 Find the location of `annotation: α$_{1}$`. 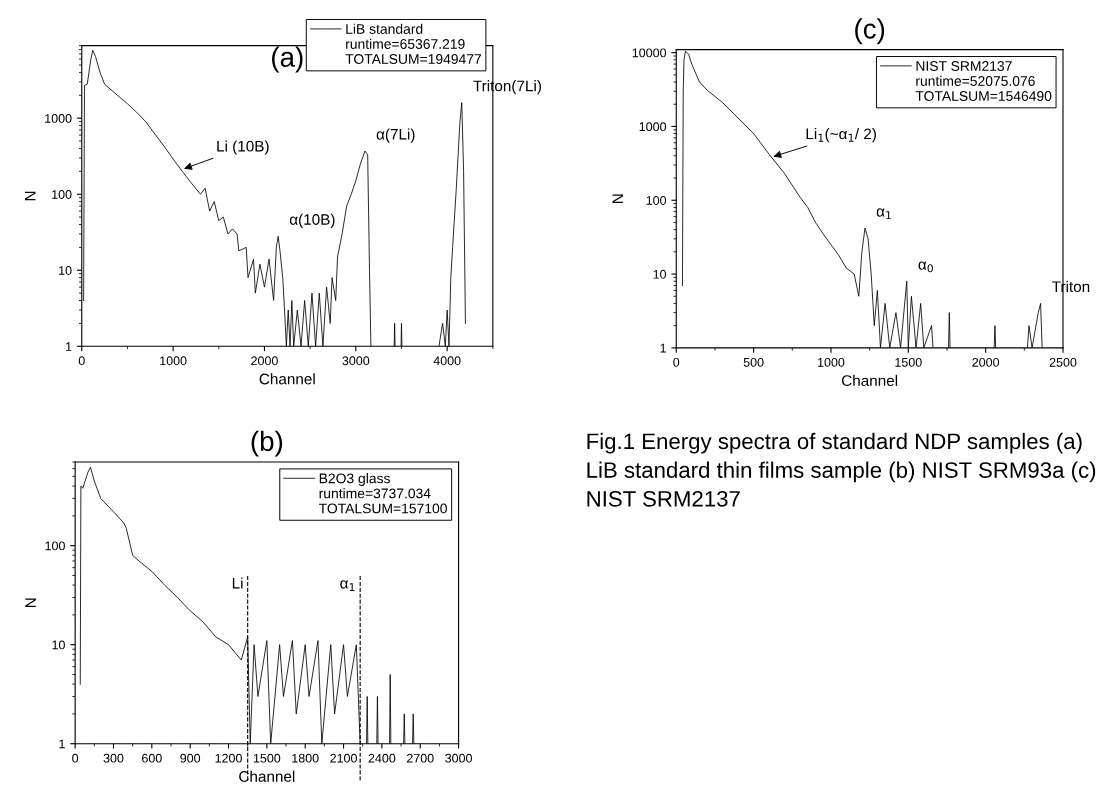

annotation: α$_{1}$ is located at coordinates (883, 214).